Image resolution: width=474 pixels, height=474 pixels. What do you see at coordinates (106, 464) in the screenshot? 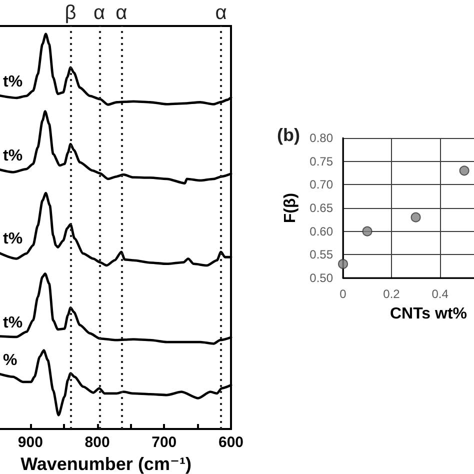
I see `x-axis-title: Wavenumber (cm⁻¹)` at bounding box center [106, 464].